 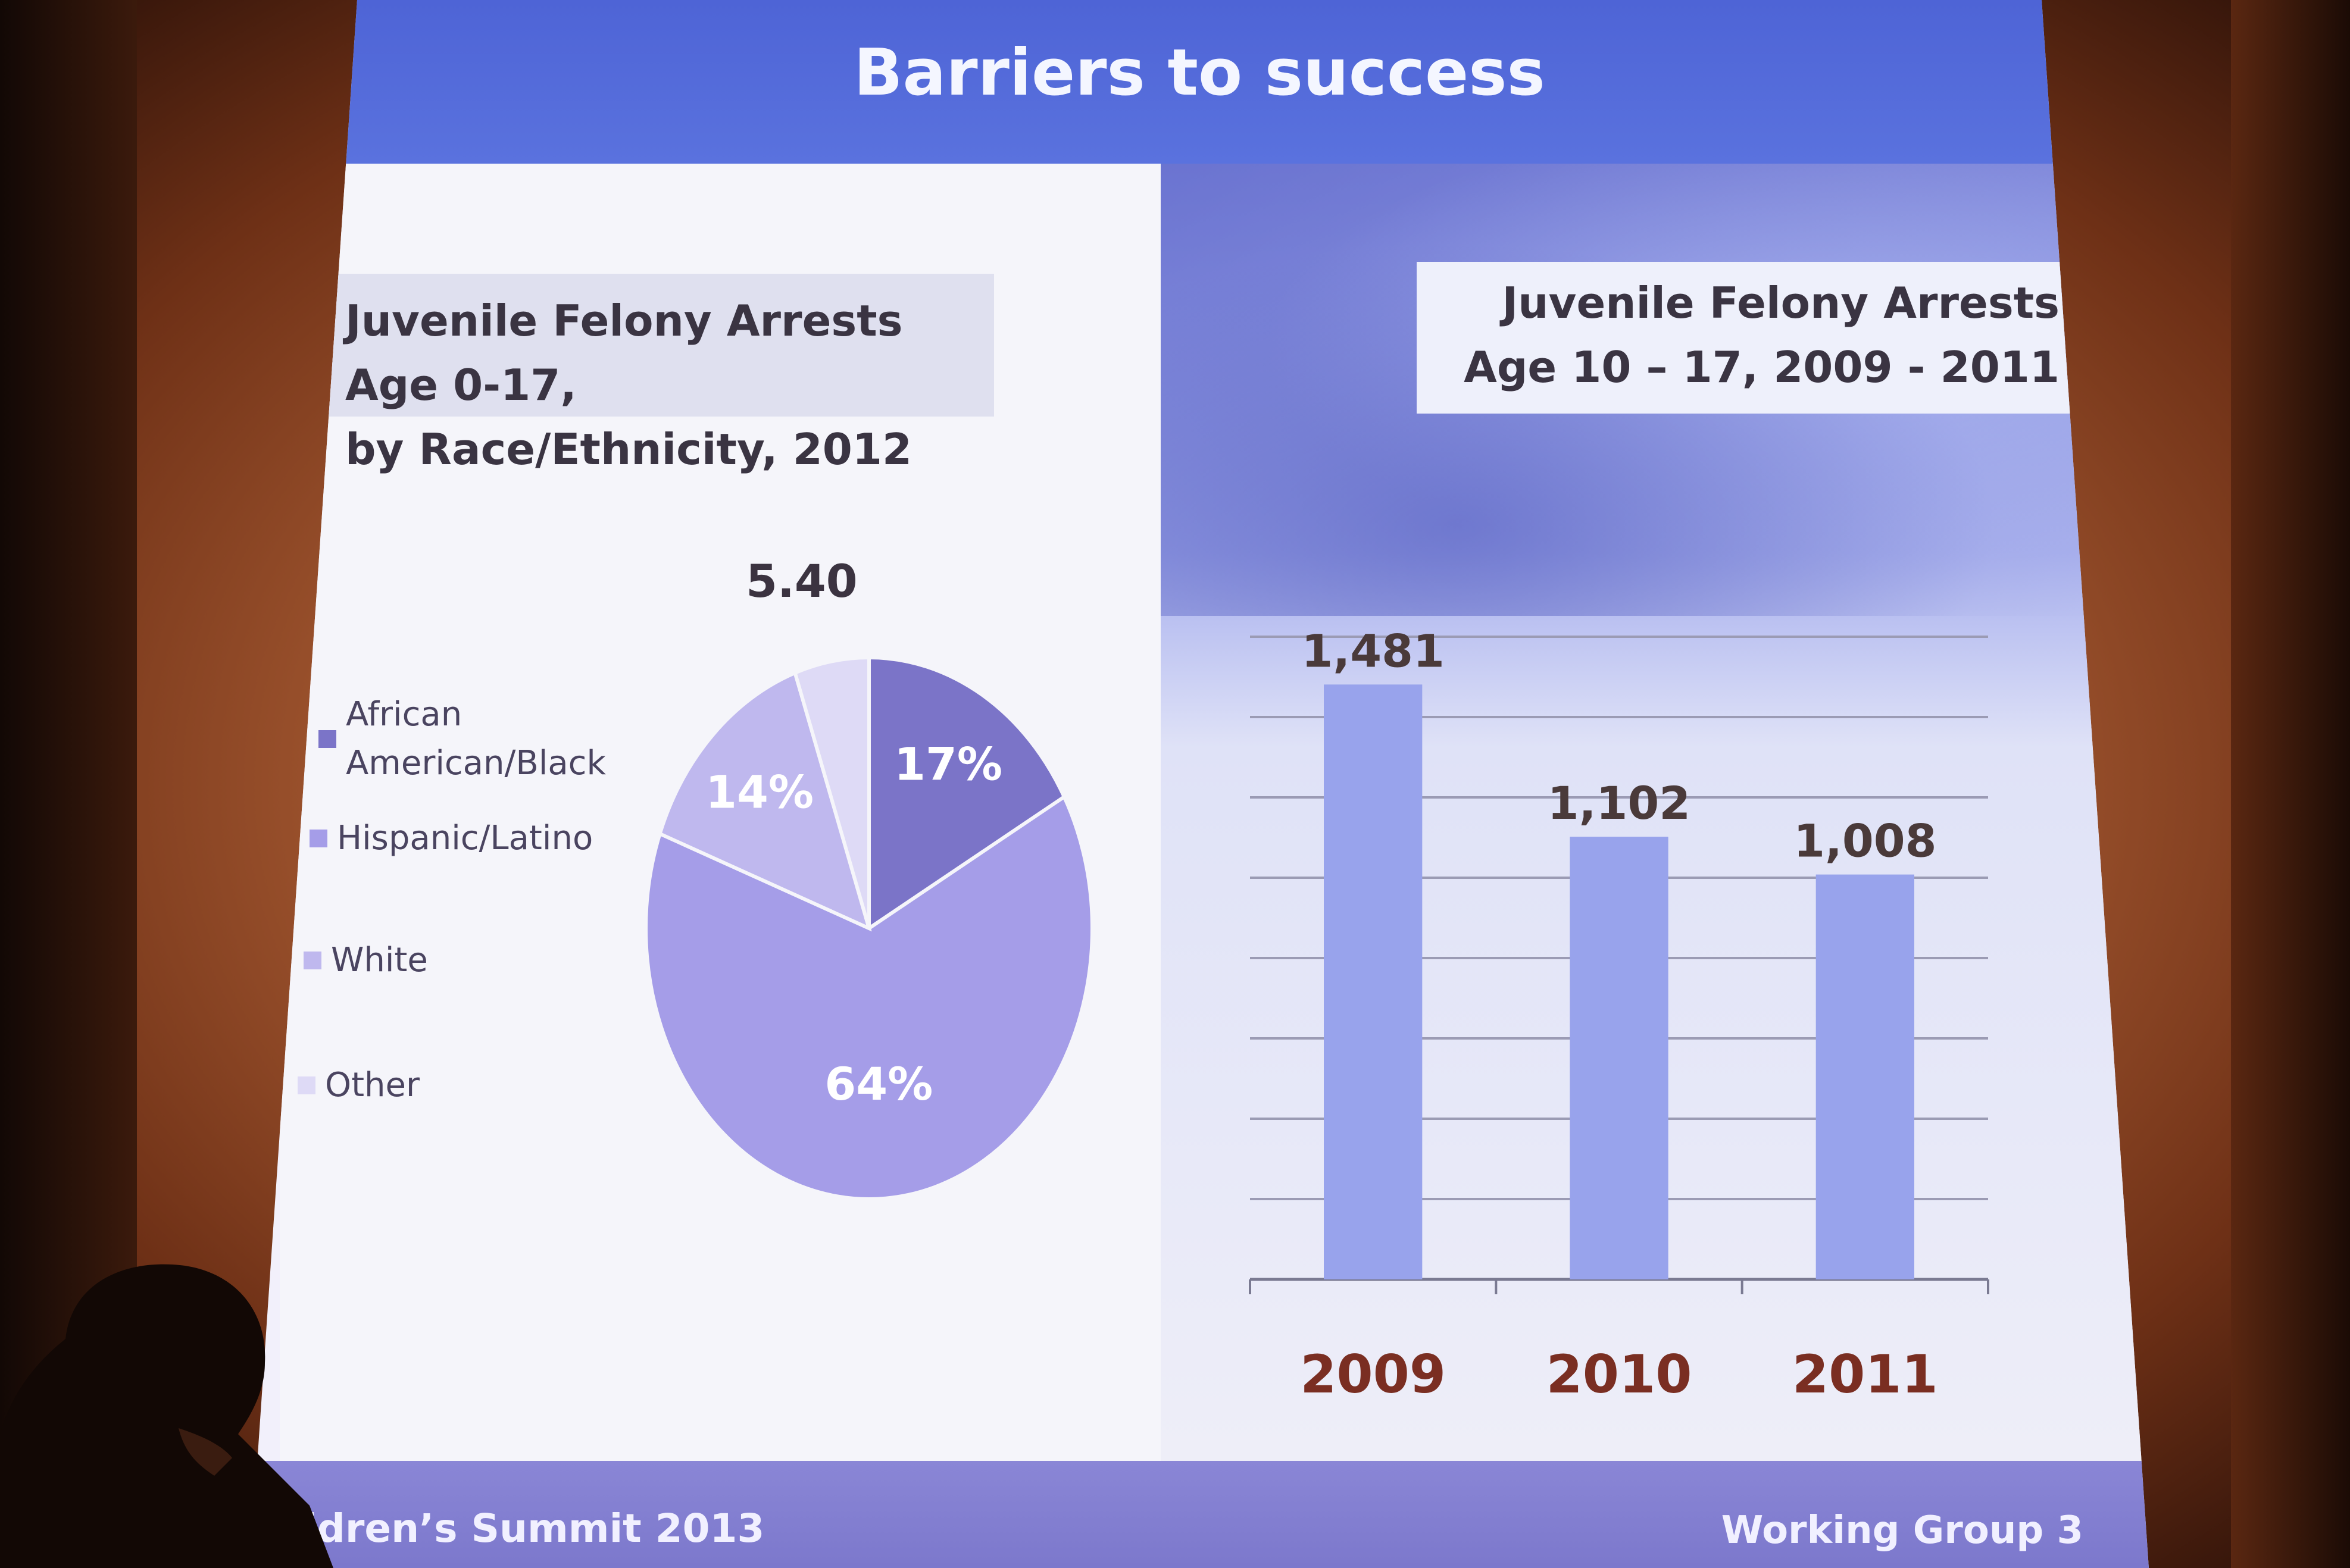 I want to click on slide-footer-bar, so click(x=1199, y=1515).